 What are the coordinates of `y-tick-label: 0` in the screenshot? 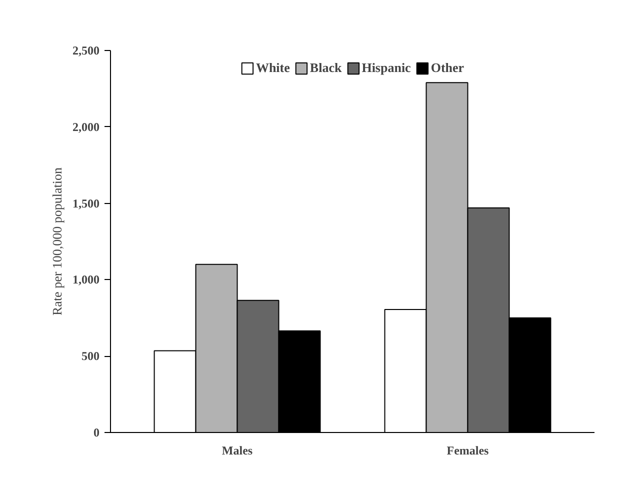 It's located at (97, 433).